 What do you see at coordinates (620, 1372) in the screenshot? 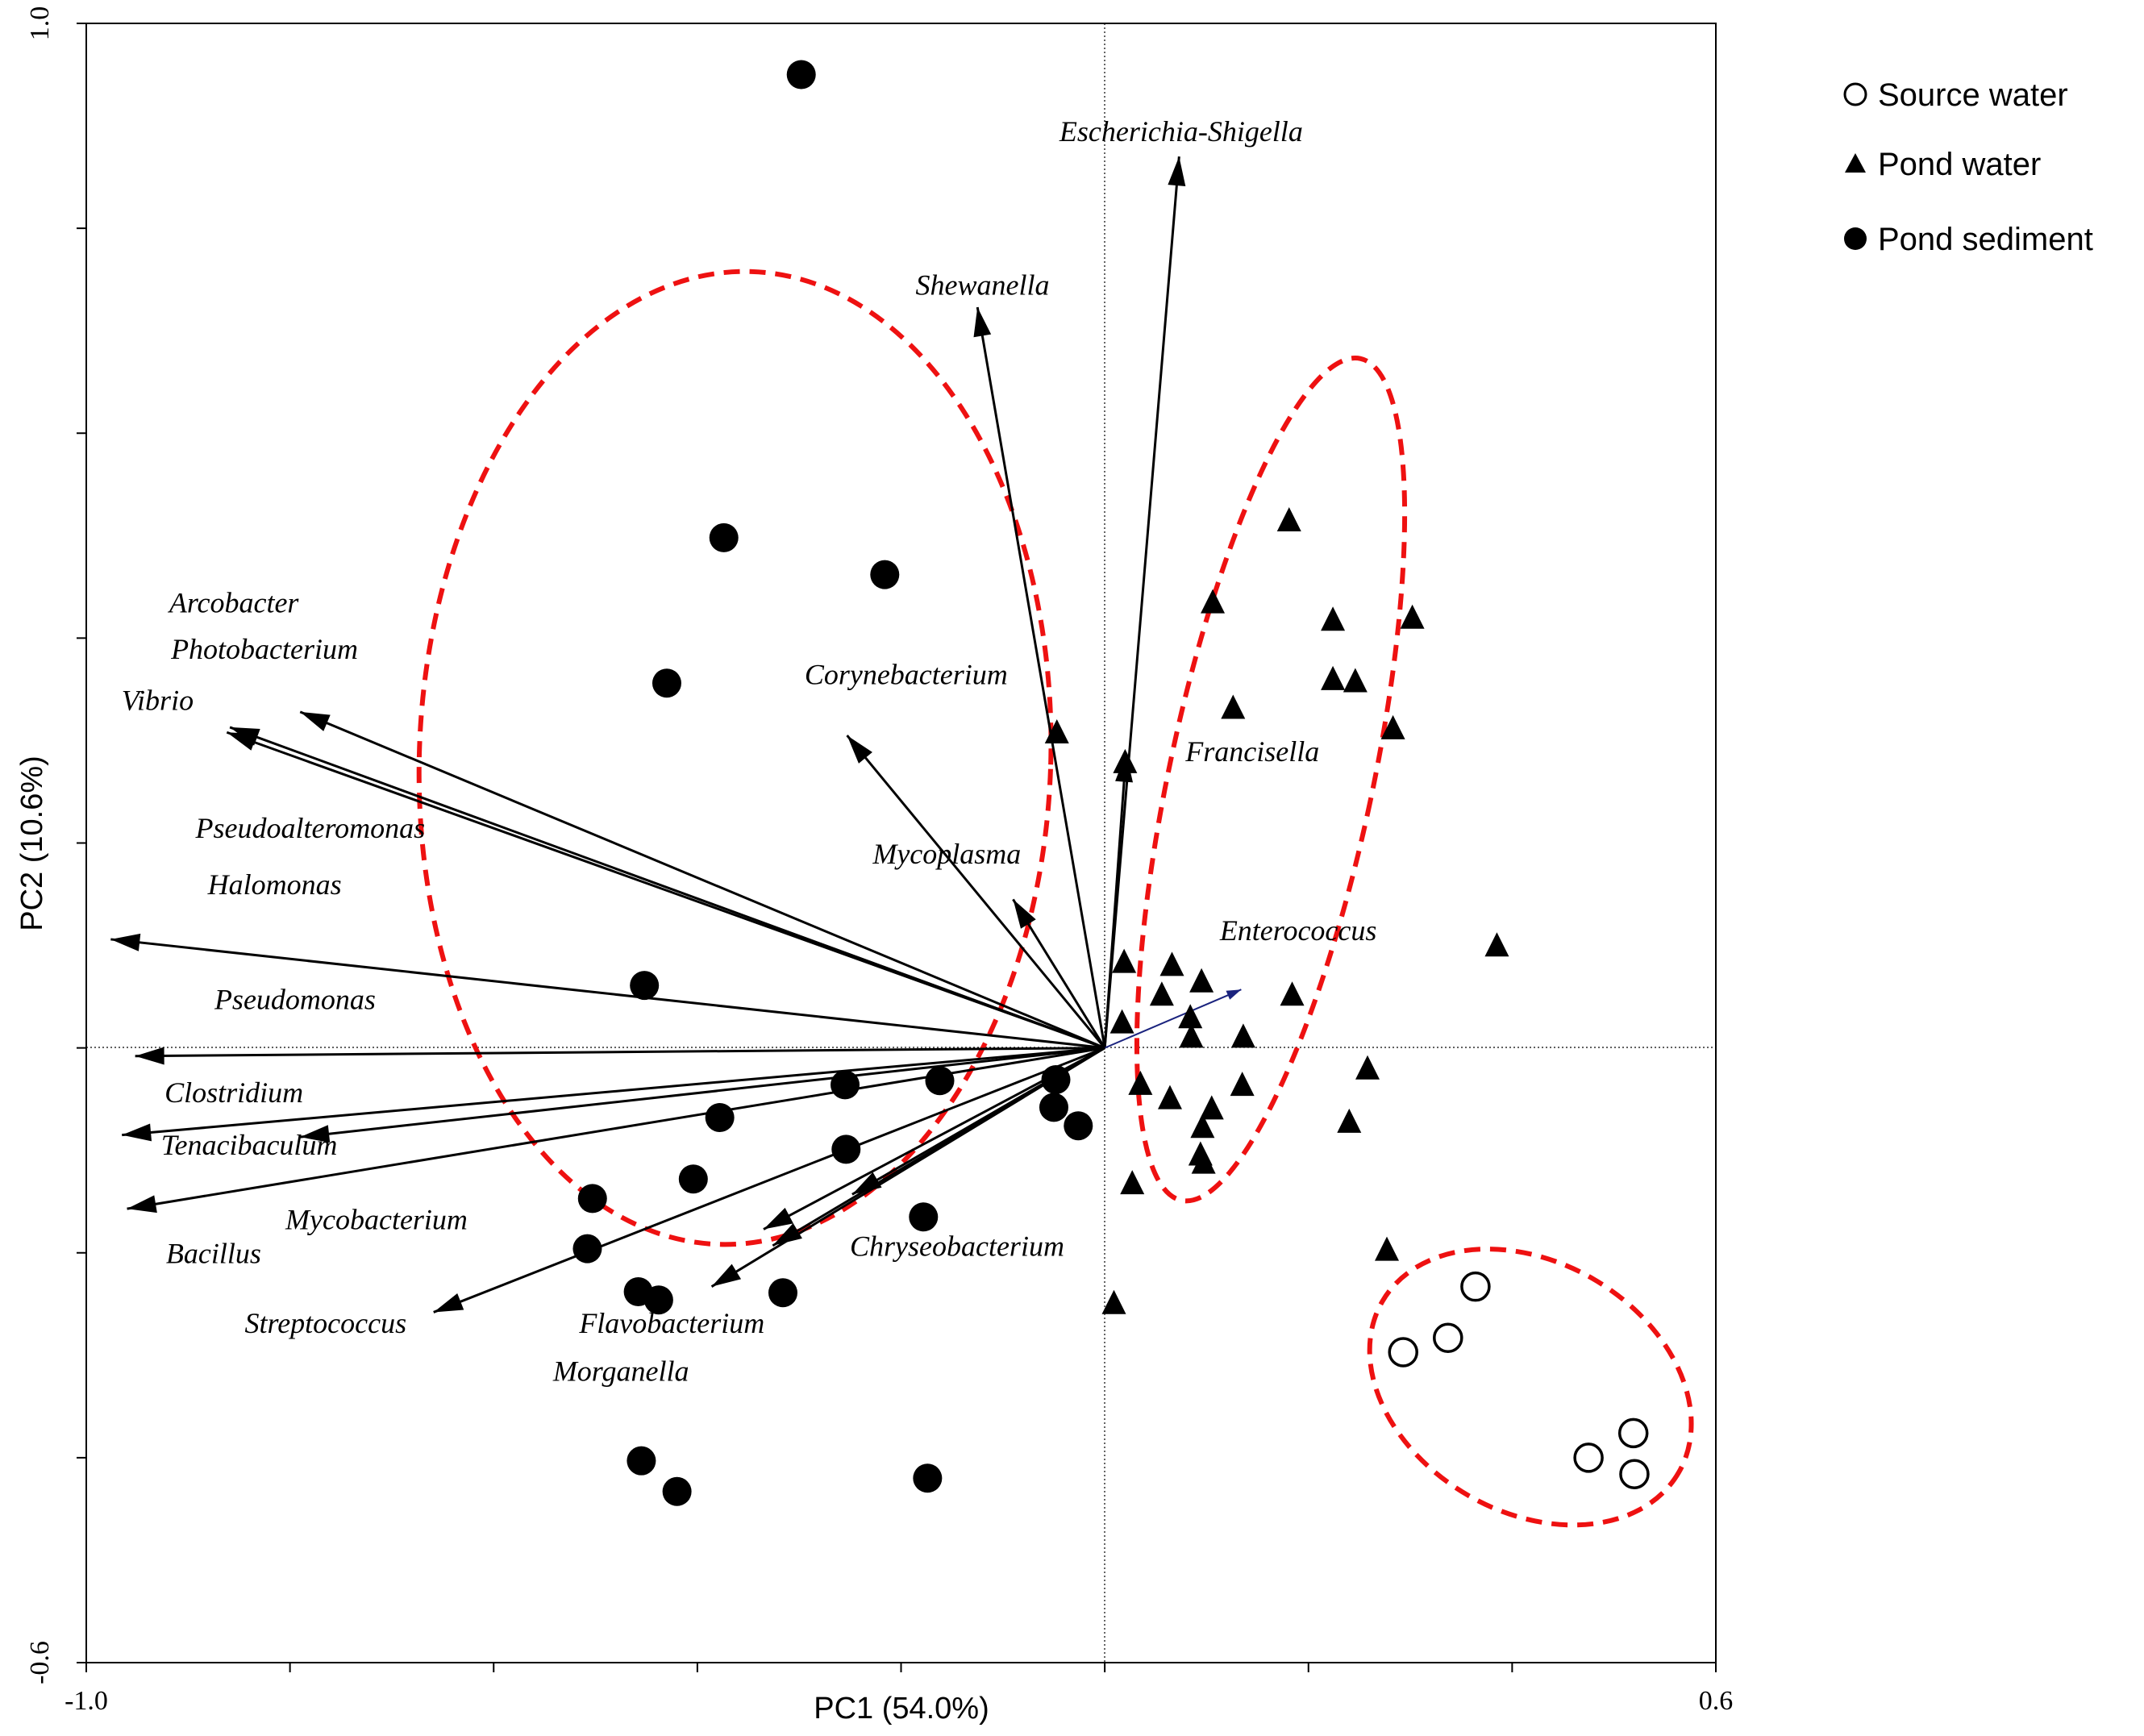
I see `loading-label-morganella: Morganella` at bounding box center [620, 1372].